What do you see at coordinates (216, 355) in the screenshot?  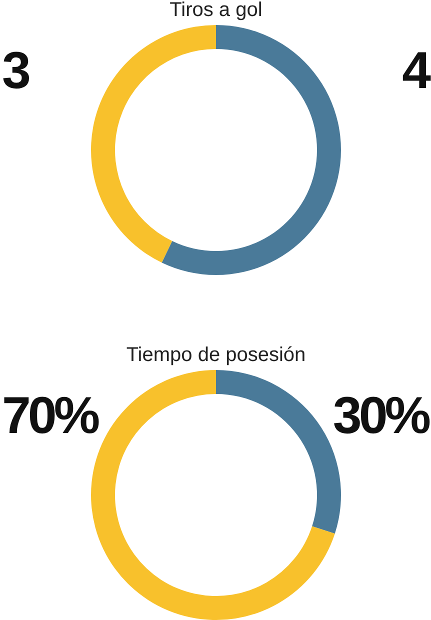 I see `chart-title: Tiempo de posesión` at bounding box center [216, 355].